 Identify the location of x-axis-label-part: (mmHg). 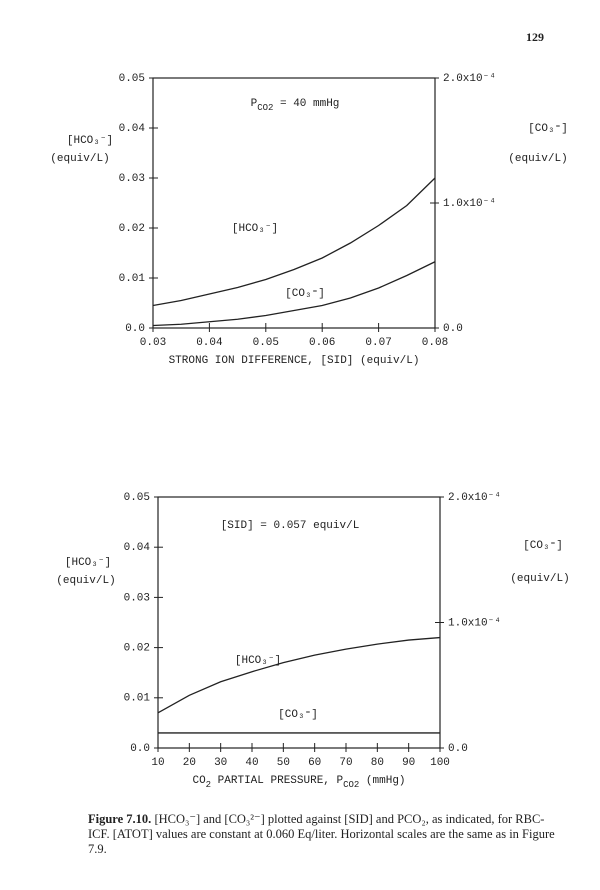
(382, 781).